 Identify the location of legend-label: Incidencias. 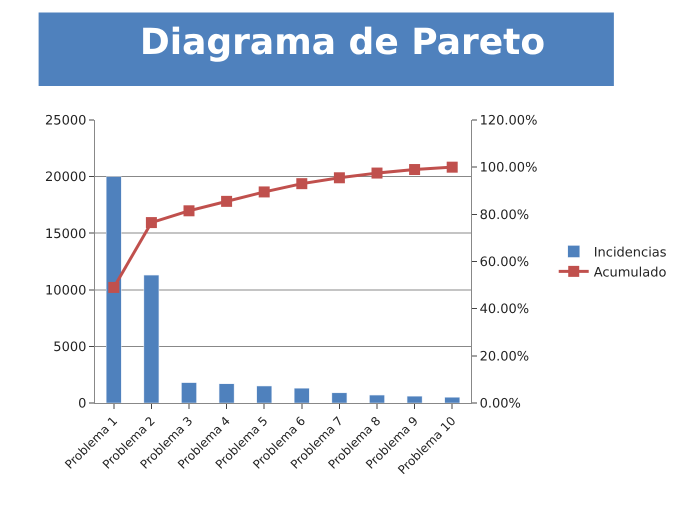
(630, 253).